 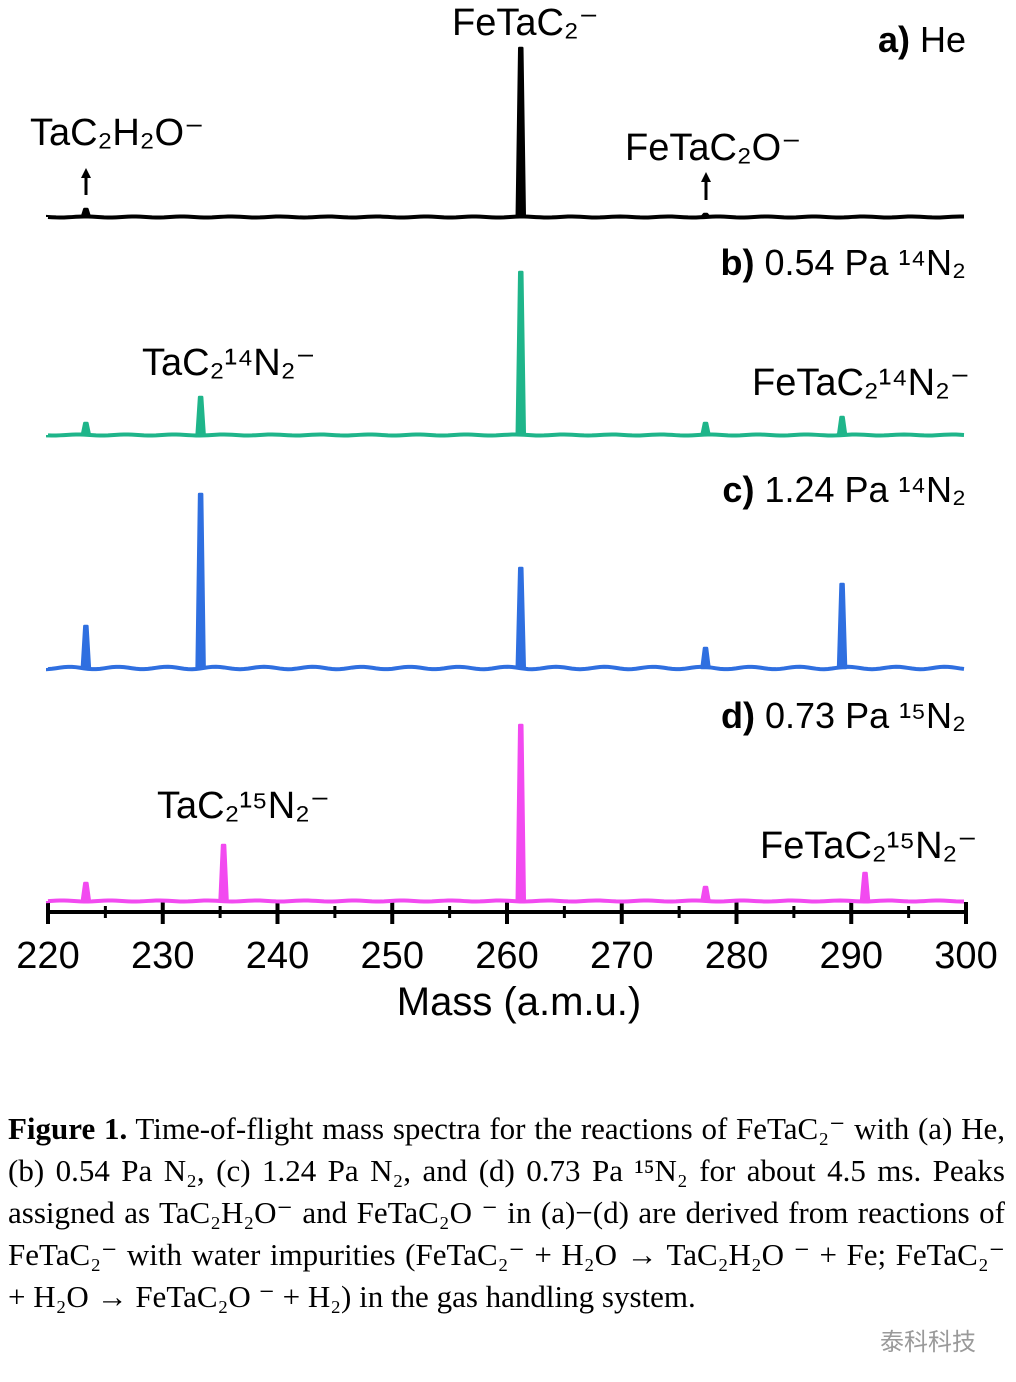 I want to click on series-name: 1.24 Pa ¹⁴N₂, so click(x=865, y=489).